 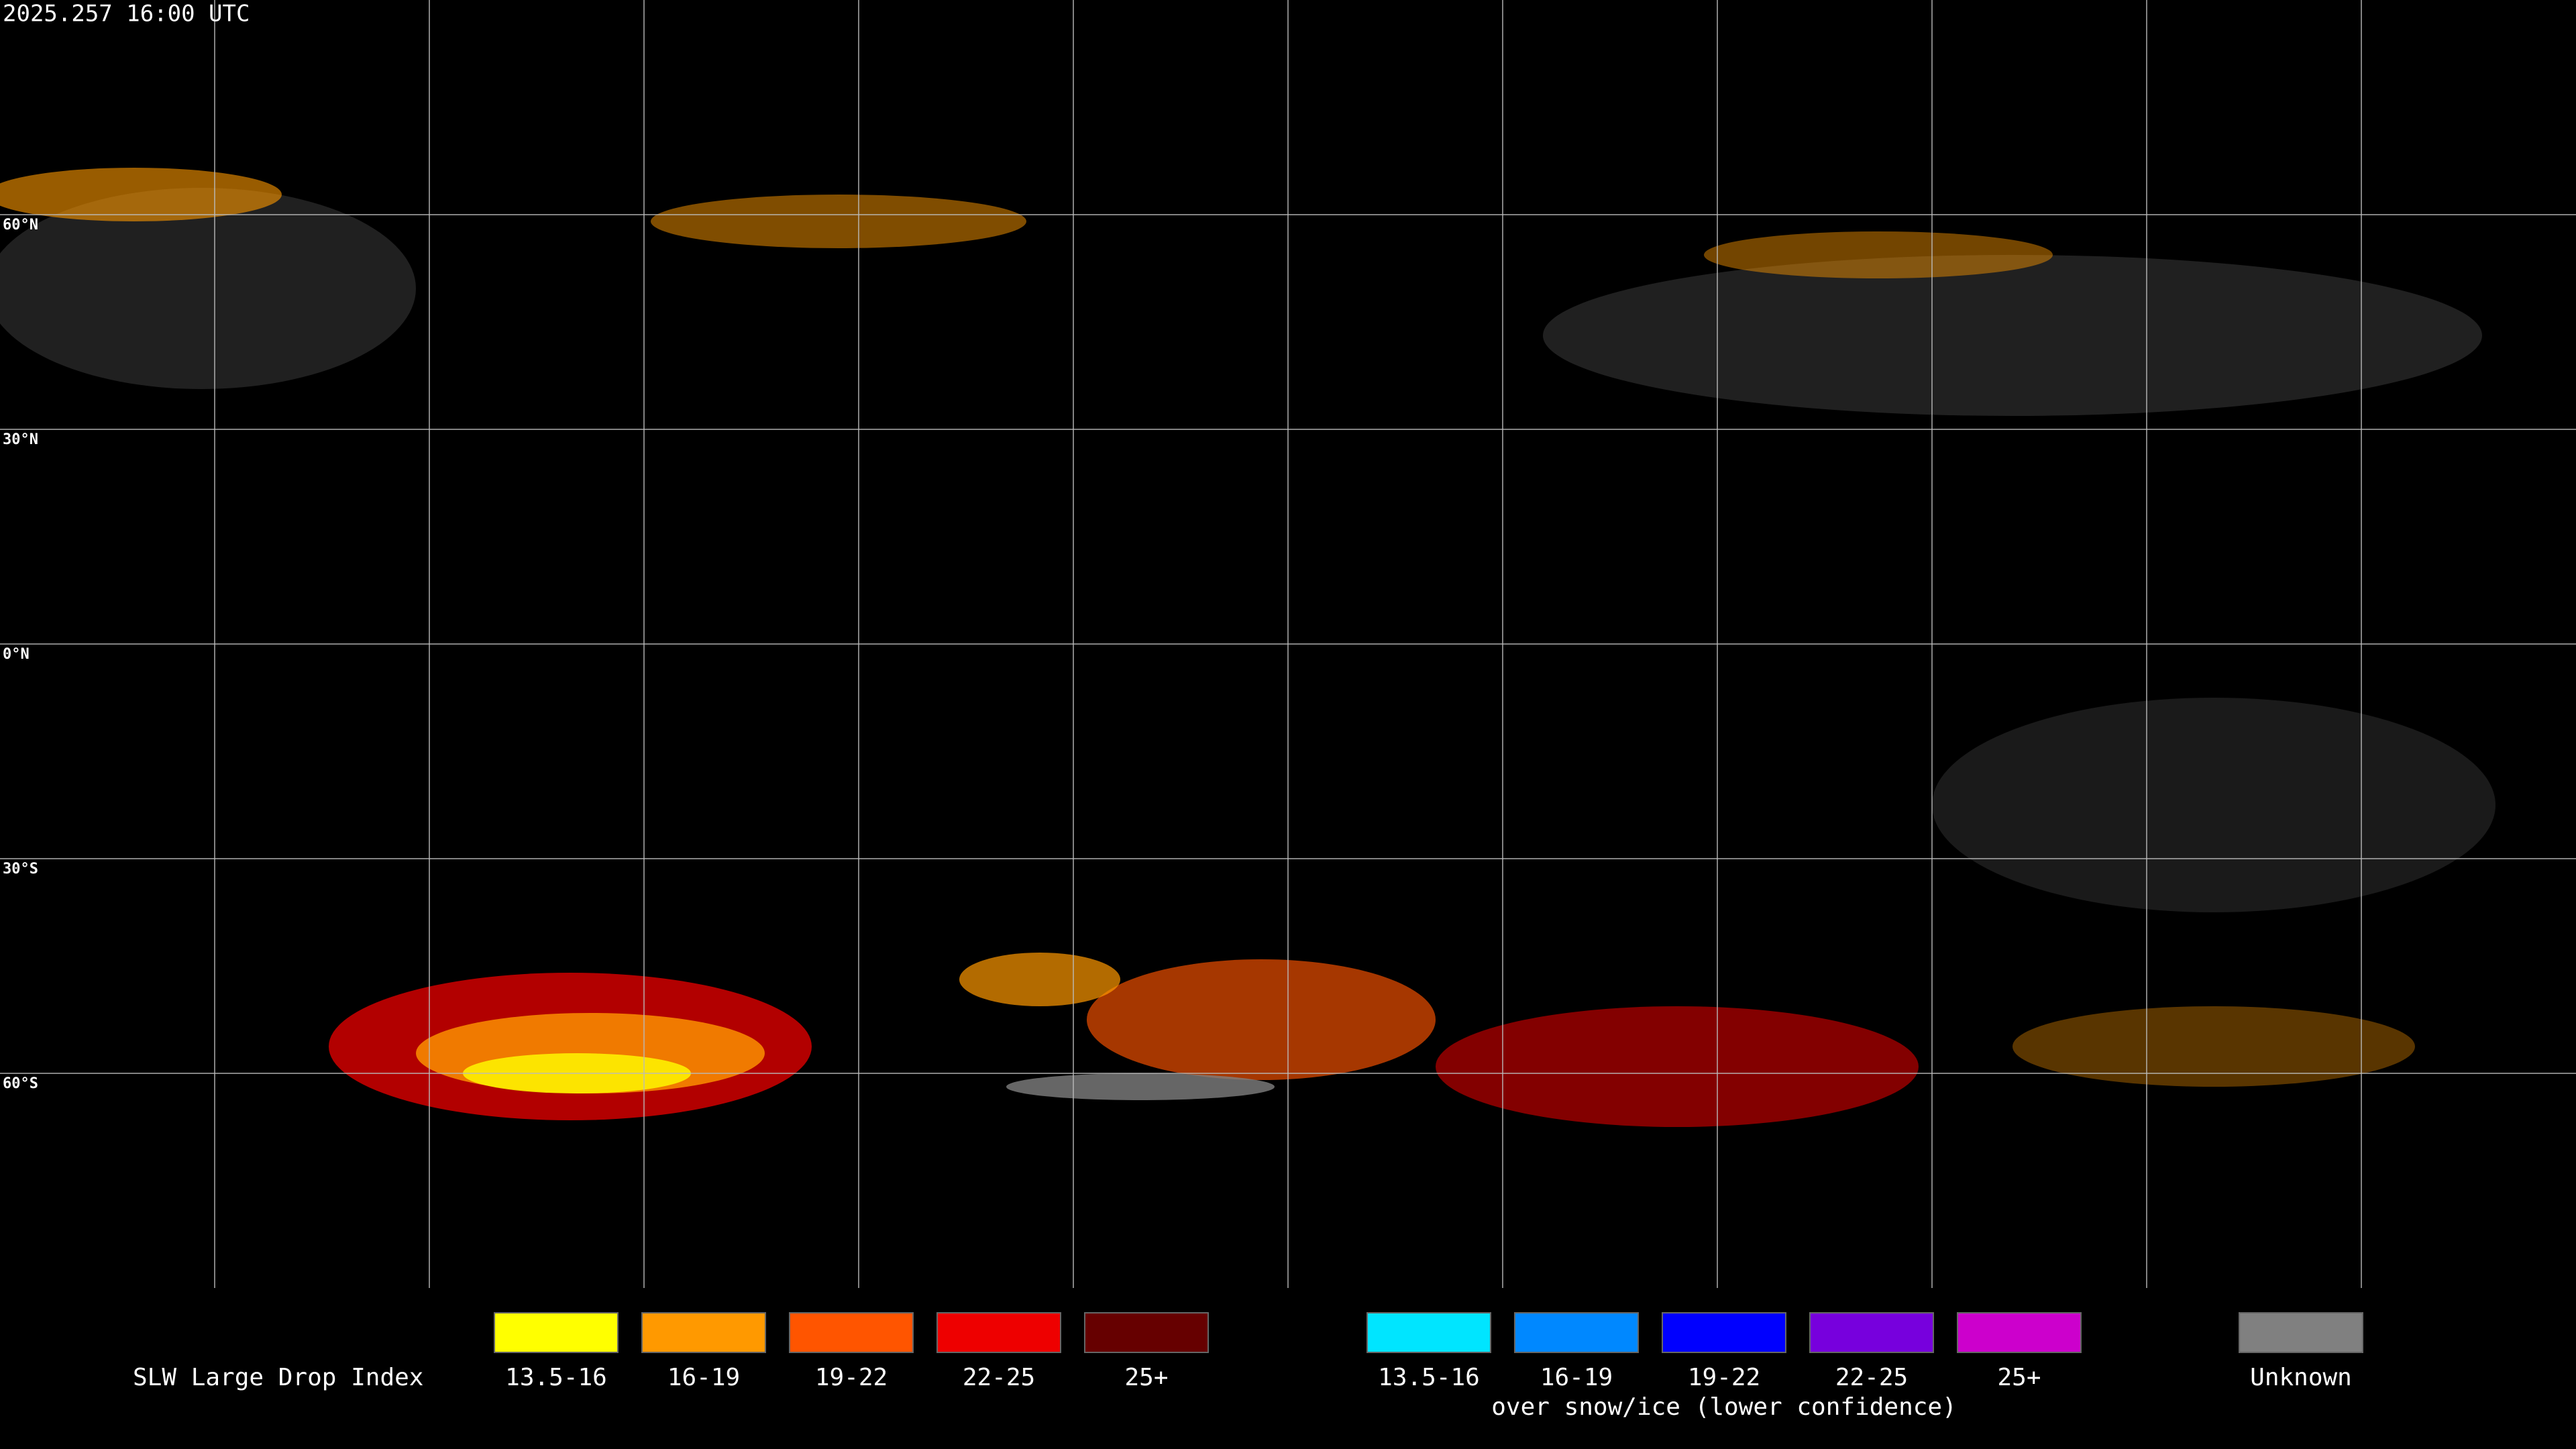 I want to click on lat-label: 60°S, so click(x=20, y=1083).